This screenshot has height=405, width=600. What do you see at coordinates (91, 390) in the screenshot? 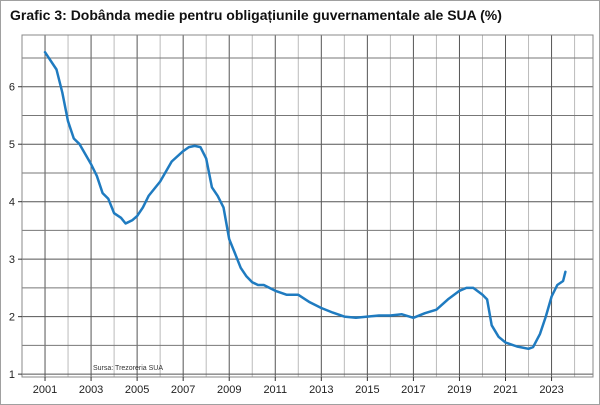
I see `x-tick-label: 2003` at bounding box center [91, 390].